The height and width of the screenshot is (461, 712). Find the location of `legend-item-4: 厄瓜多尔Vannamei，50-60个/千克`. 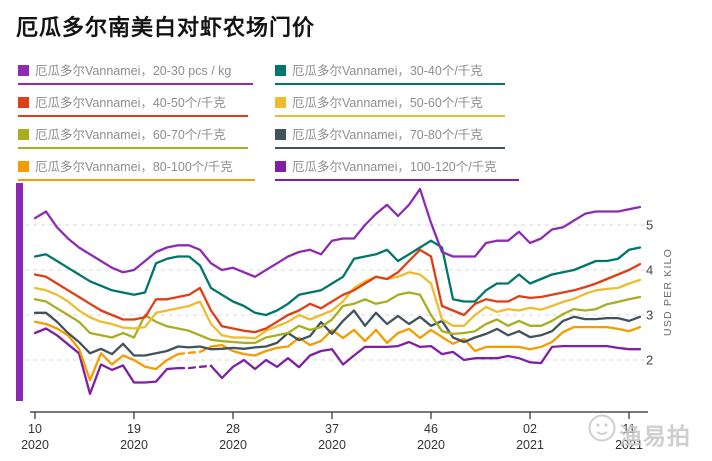

legend-item-4: 厄瓜多尔Vannamei，50-60个/千克 is located at coordinates (390, 104).